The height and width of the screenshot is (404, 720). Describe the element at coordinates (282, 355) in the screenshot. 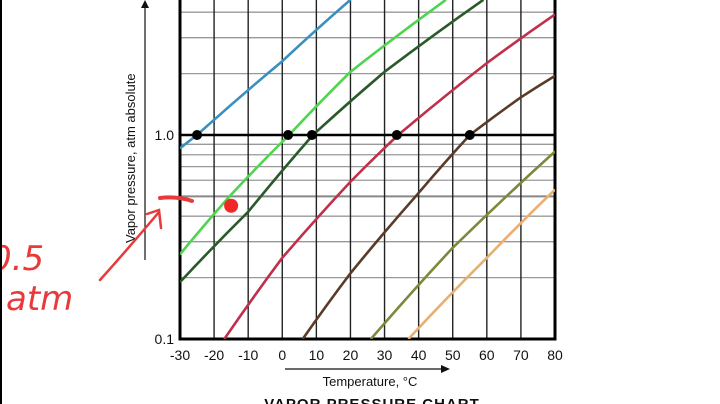

I see `x-tick-label: 0` at that location.